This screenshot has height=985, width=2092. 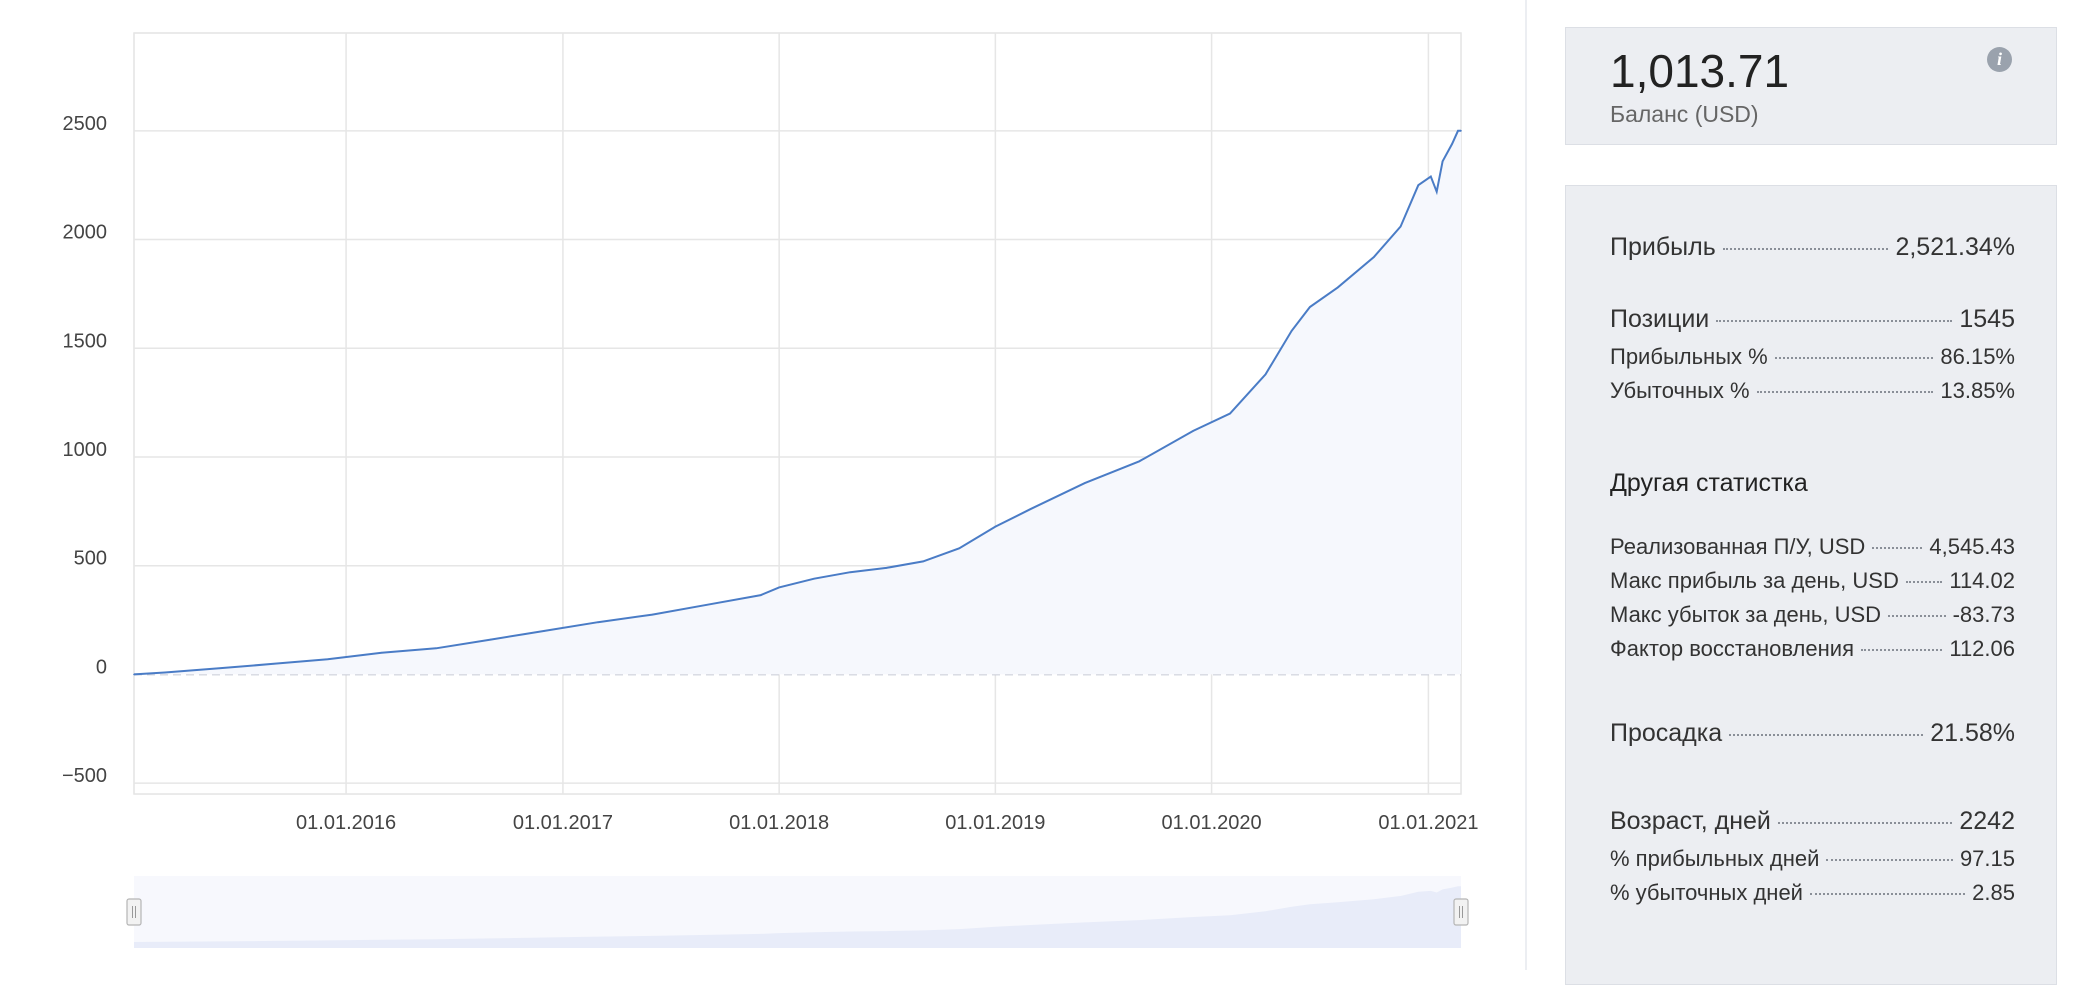 I want to click on y-axis: 2500 2000 1500 1000 500 0 −500, so click(x=84, y=450).